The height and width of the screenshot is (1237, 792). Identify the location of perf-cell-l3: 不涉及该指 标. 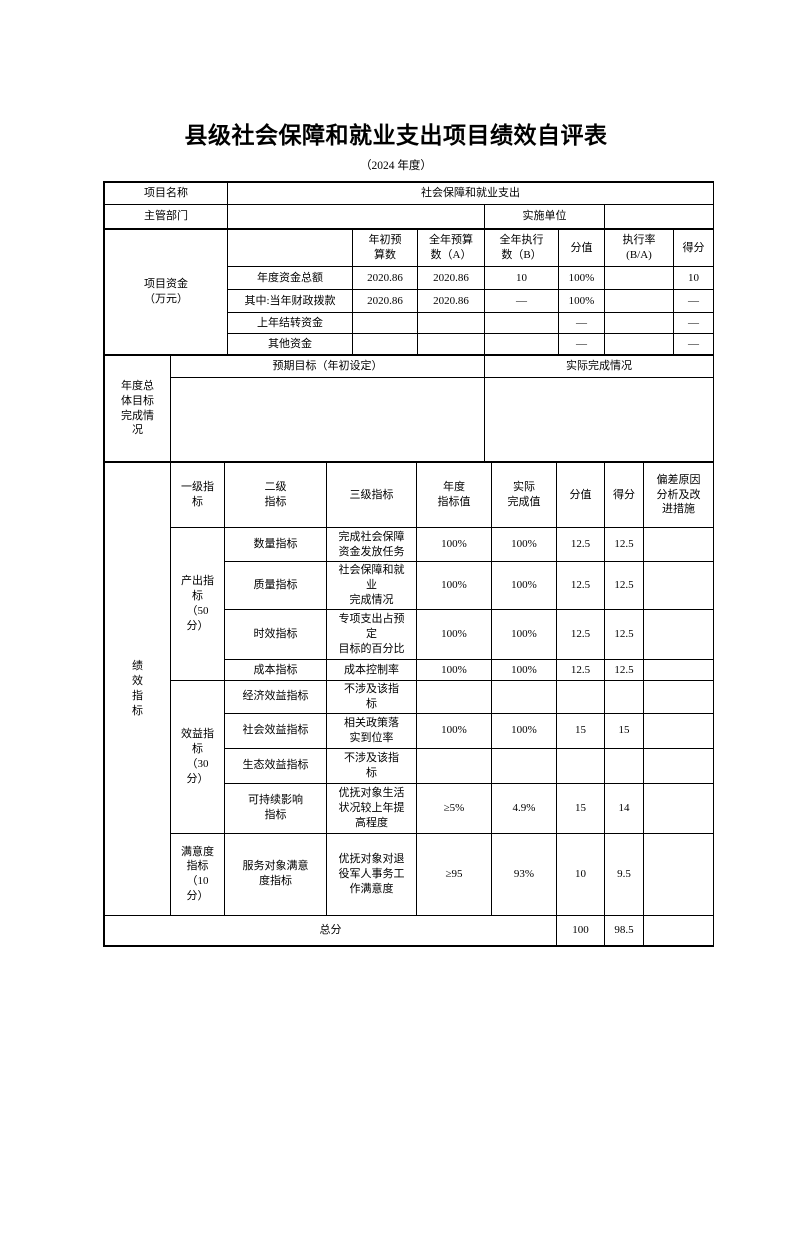
(371, 697).